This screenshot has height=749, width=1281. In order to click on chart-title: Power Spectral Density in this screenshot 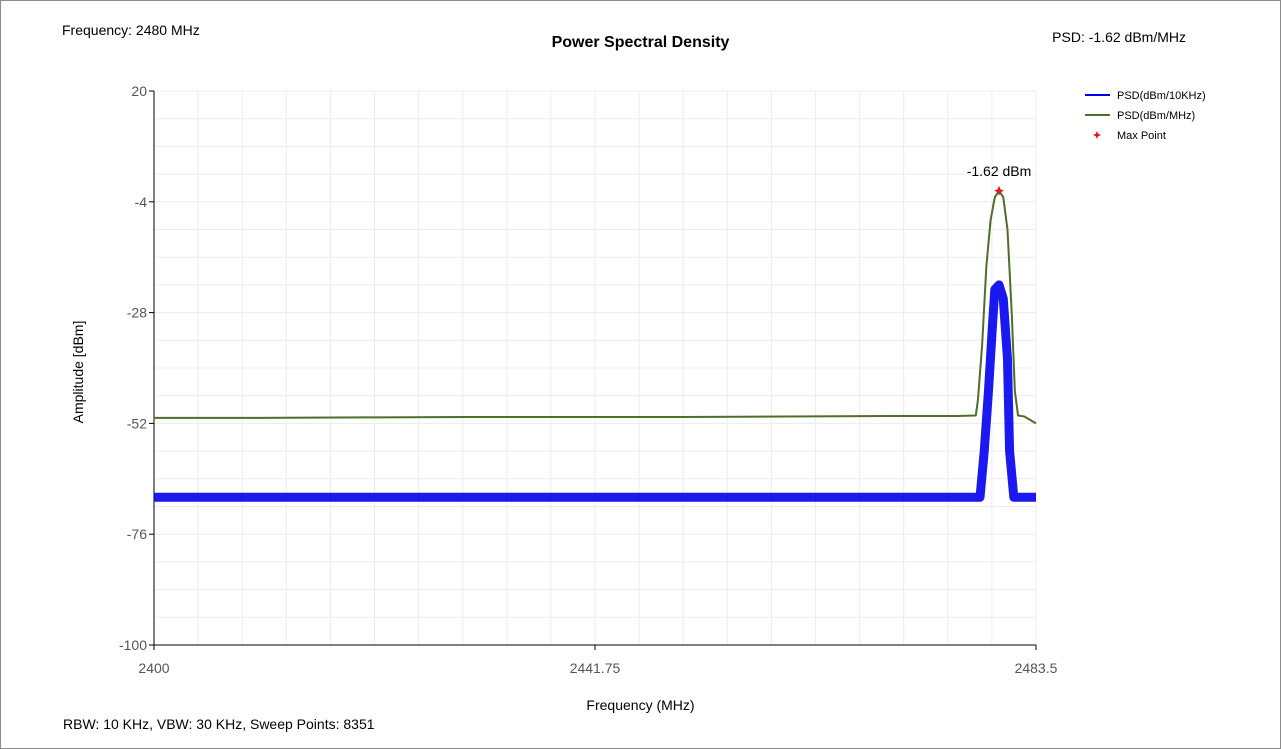, I will do `click(640, 42)`.